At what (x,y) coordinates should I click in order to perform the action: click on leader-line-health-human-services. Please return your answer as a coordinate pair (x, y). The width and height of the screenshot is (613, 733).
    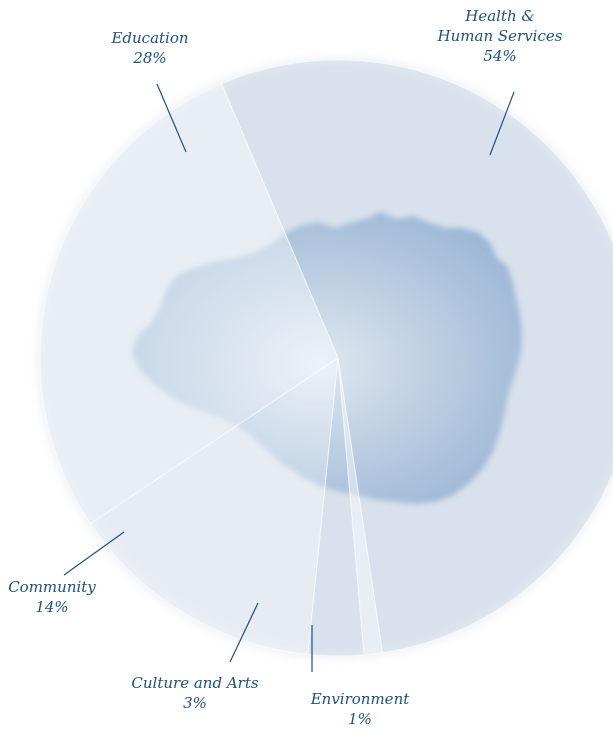
    Looking at the image, I should click on (502, 123).